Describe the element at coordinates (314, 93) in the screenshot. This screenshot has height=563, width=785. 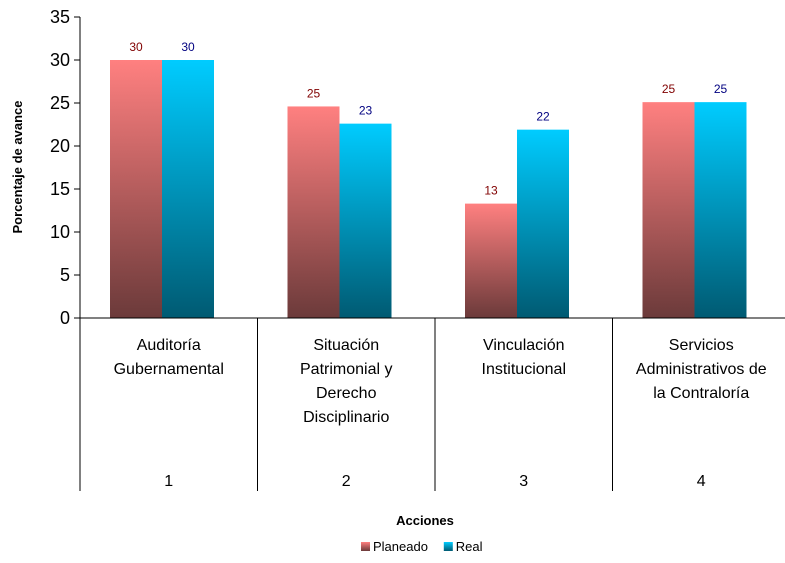
I see `data-label-planeado-2: 25` at that location.